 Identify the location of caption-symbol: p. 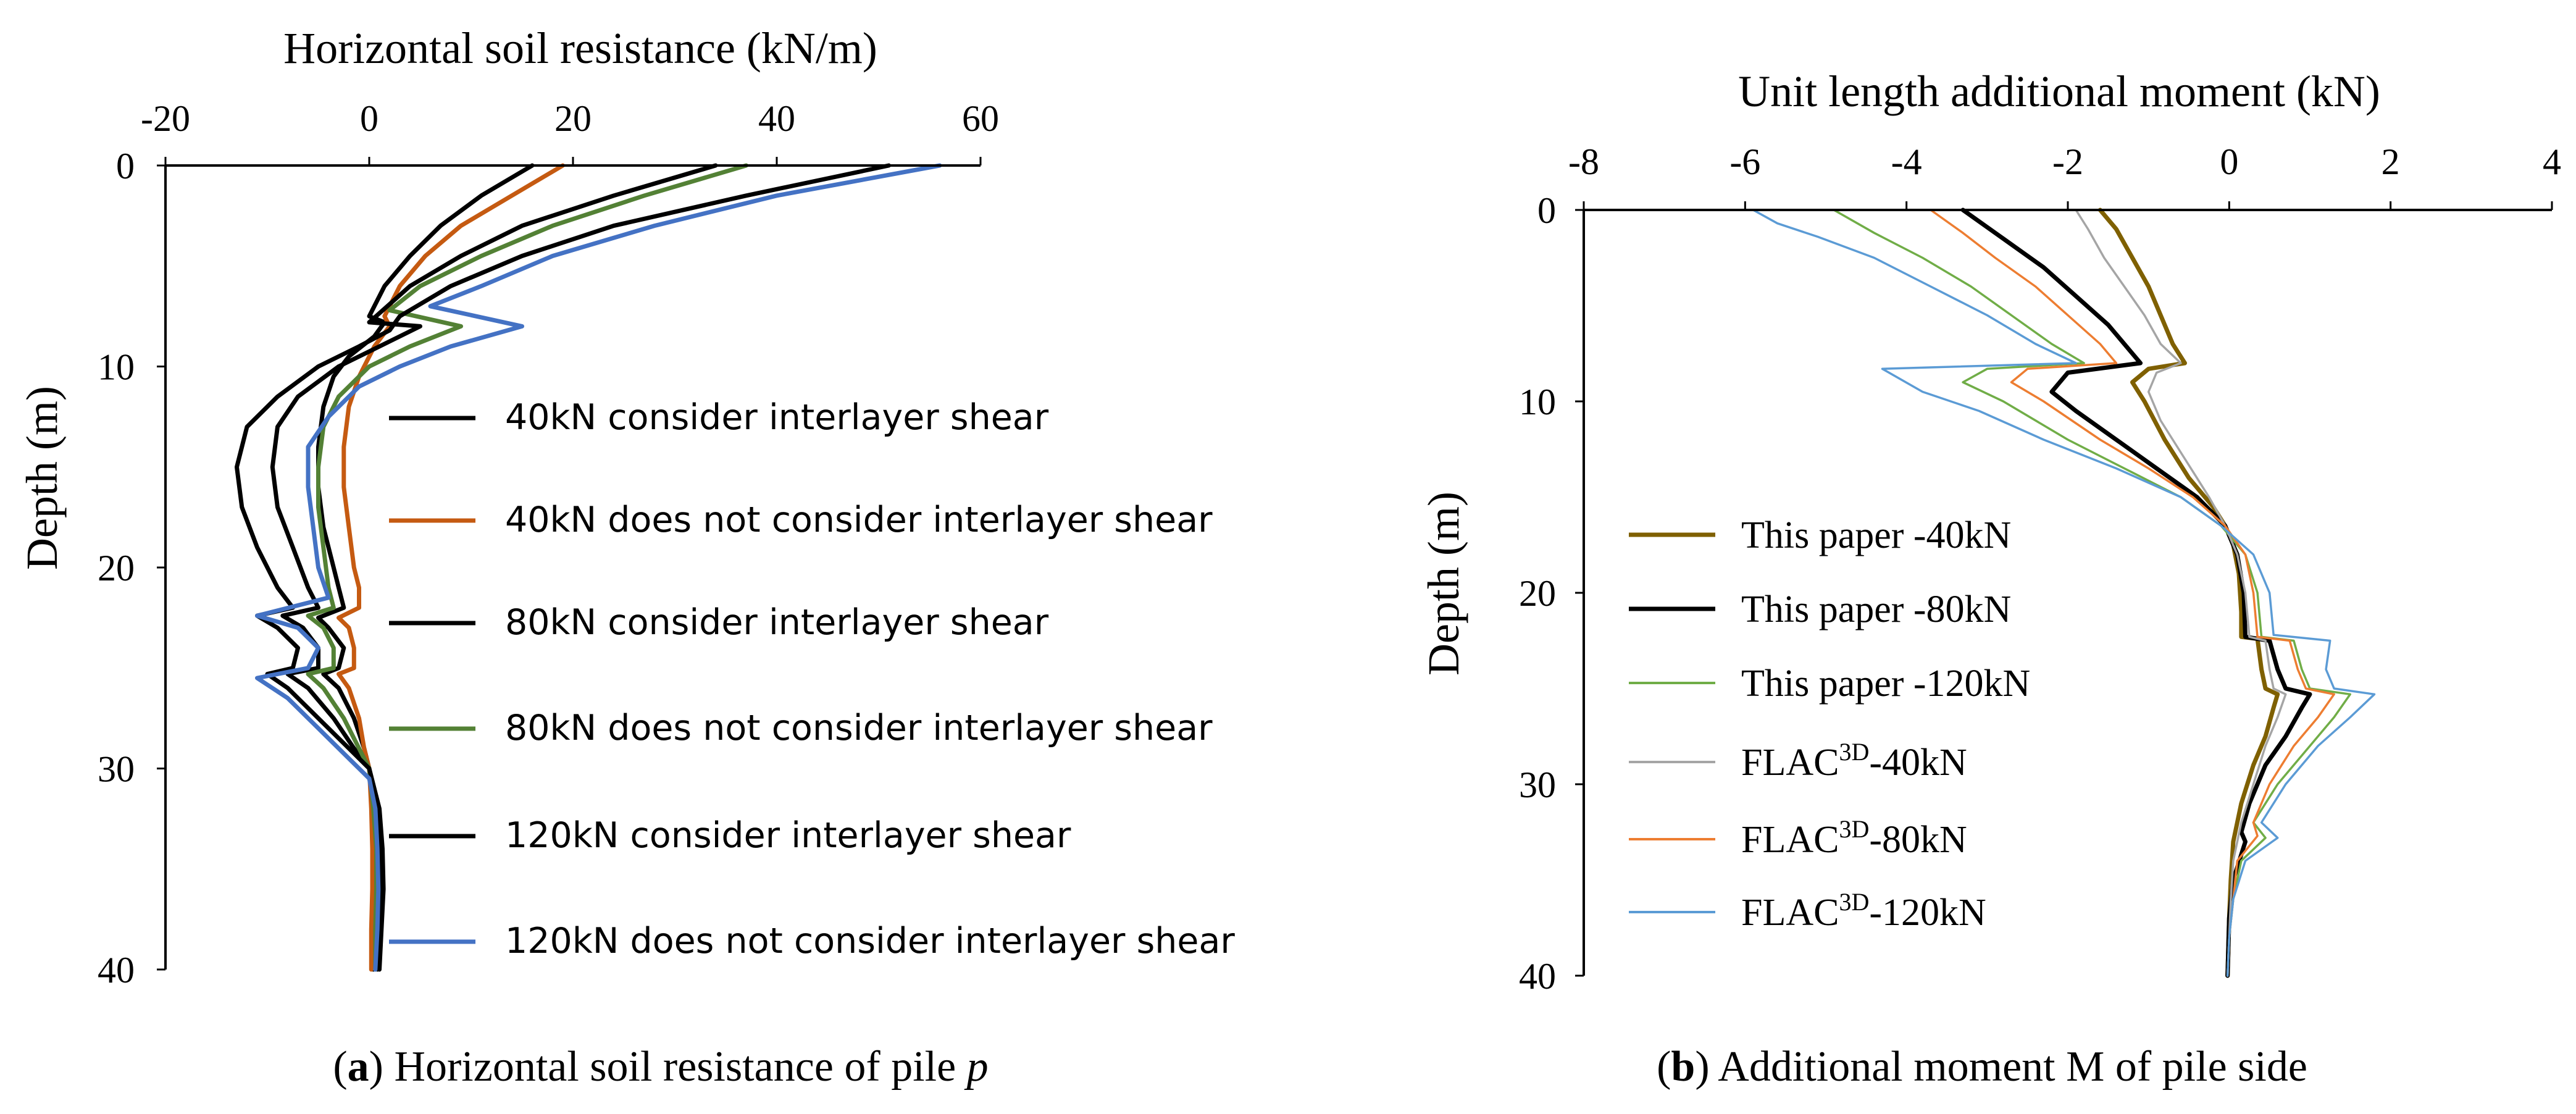
(976, 1067).